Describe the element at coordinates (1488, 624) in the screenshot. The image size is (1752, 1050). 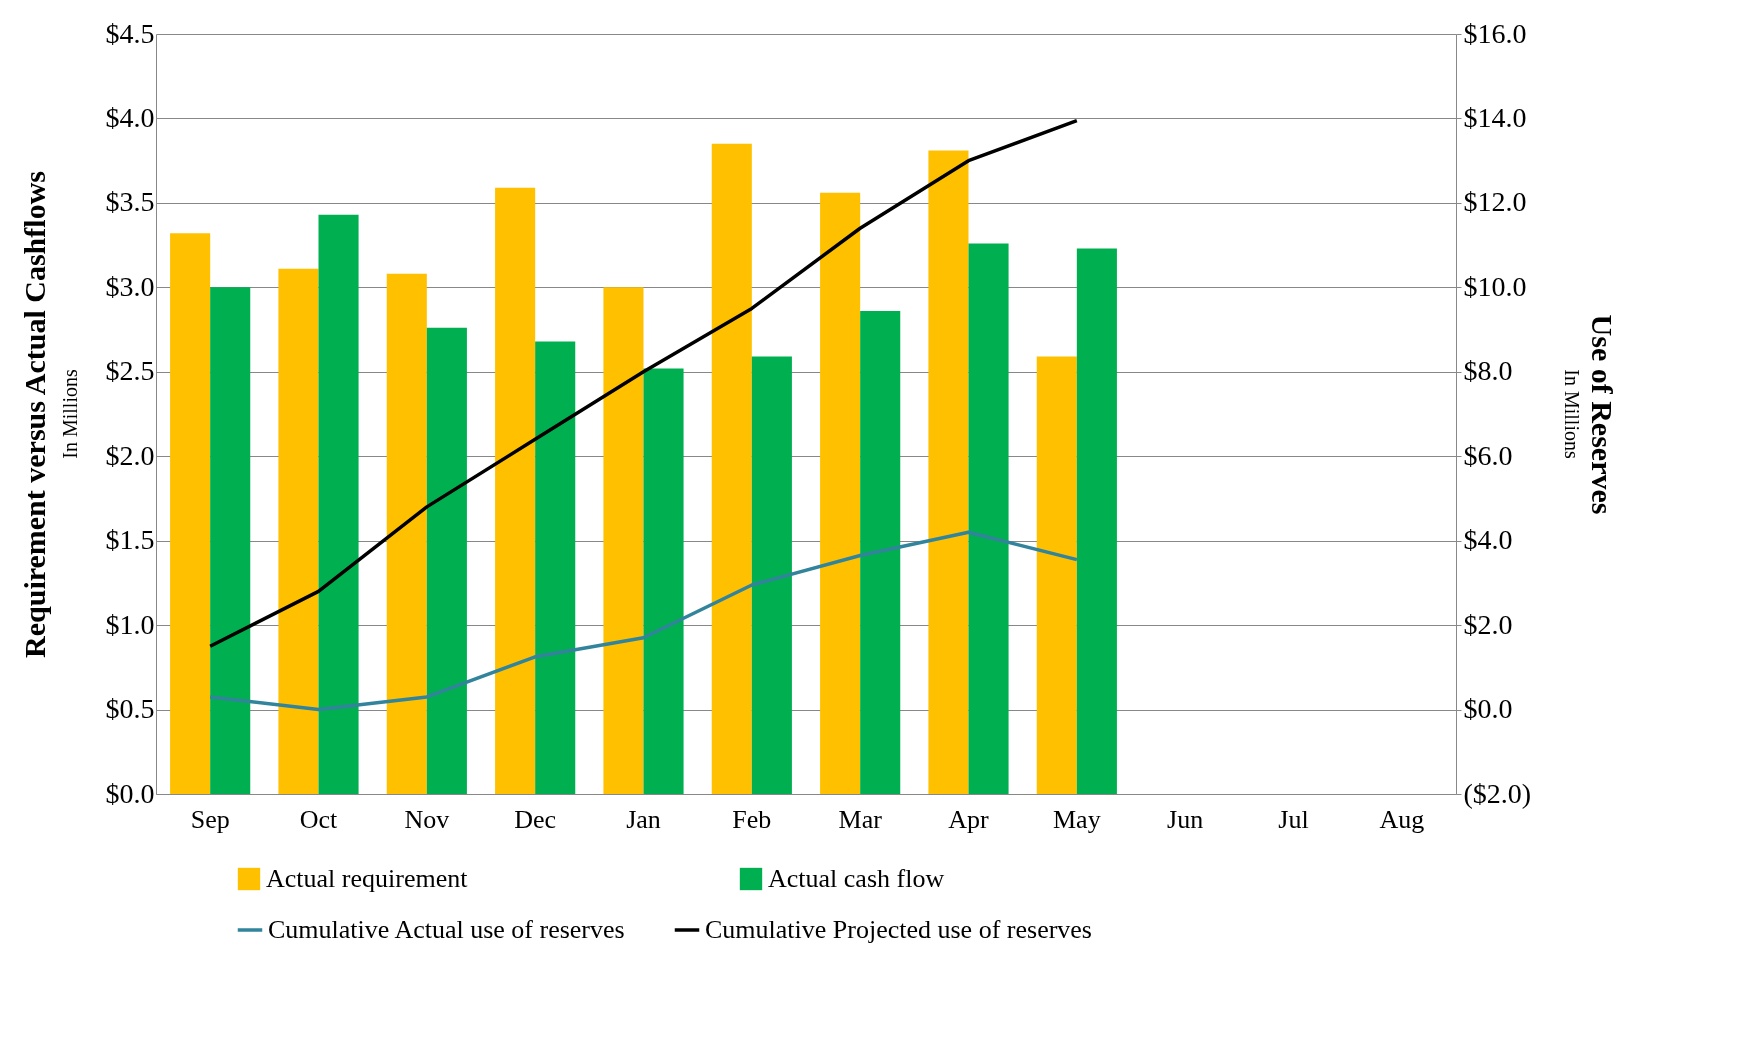
I see `y2-tick-label: $2.0` at that location.